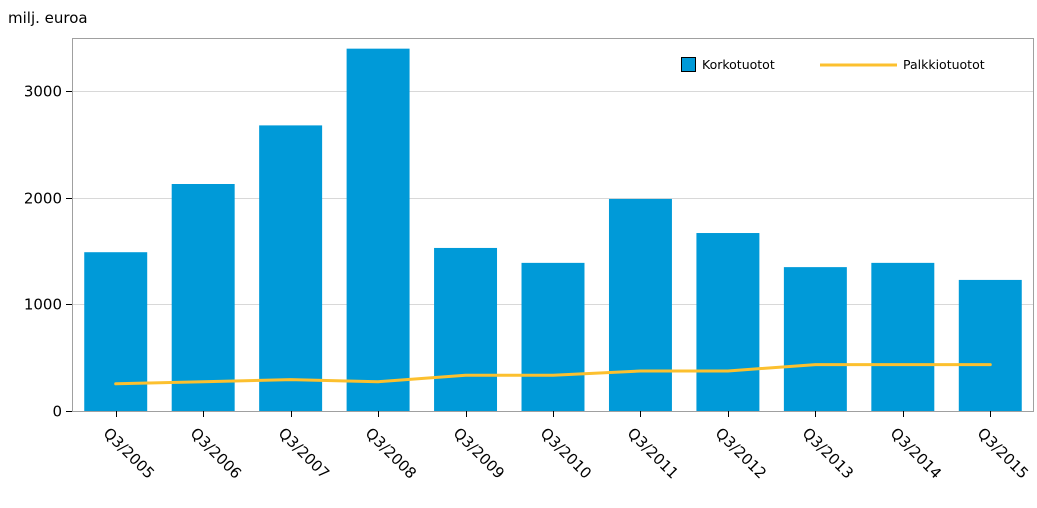 This screenshot has height=508, width=1037. I want to click on x-tick-label: Q3/2010, so click(566, 453).